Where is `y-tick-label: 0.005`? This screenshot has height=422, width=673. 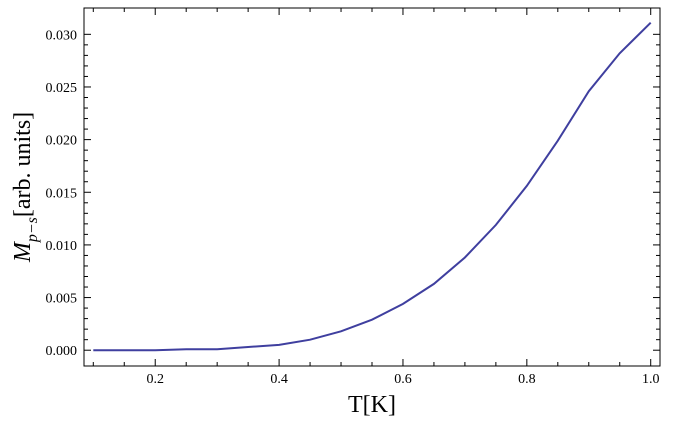
y-tick-label: 0.005 is located at coordinates (62, 299).